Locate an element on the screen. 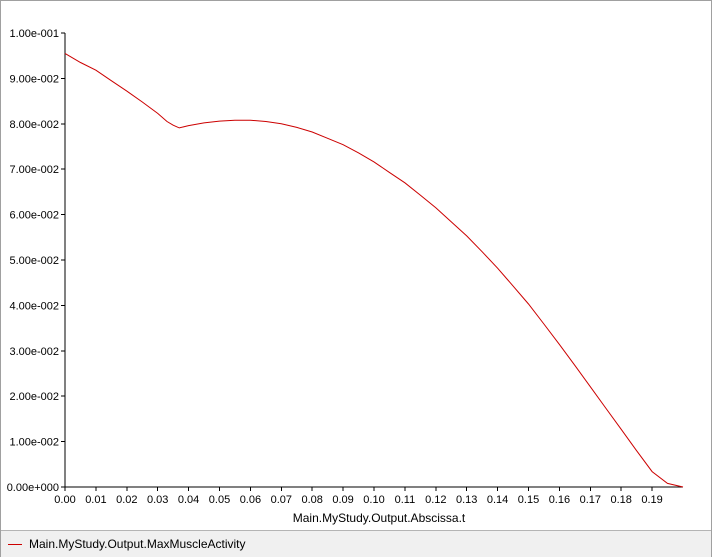 This screenshot has height=557, width=712. x-tick-label: 0.19 is located at coordinates (651, 500).